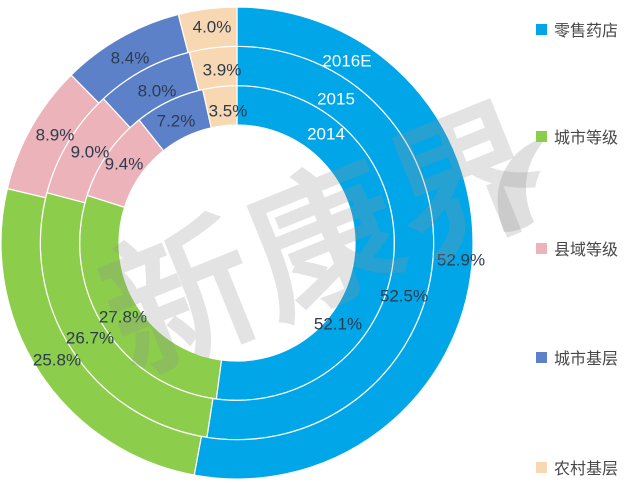 The height and width of the screenshot is (483, 640). What do you see at coordinates (123, 317) in the screenshot?
I see `data-label-2014-1: 27.8%` at bounding box center [123, 317].